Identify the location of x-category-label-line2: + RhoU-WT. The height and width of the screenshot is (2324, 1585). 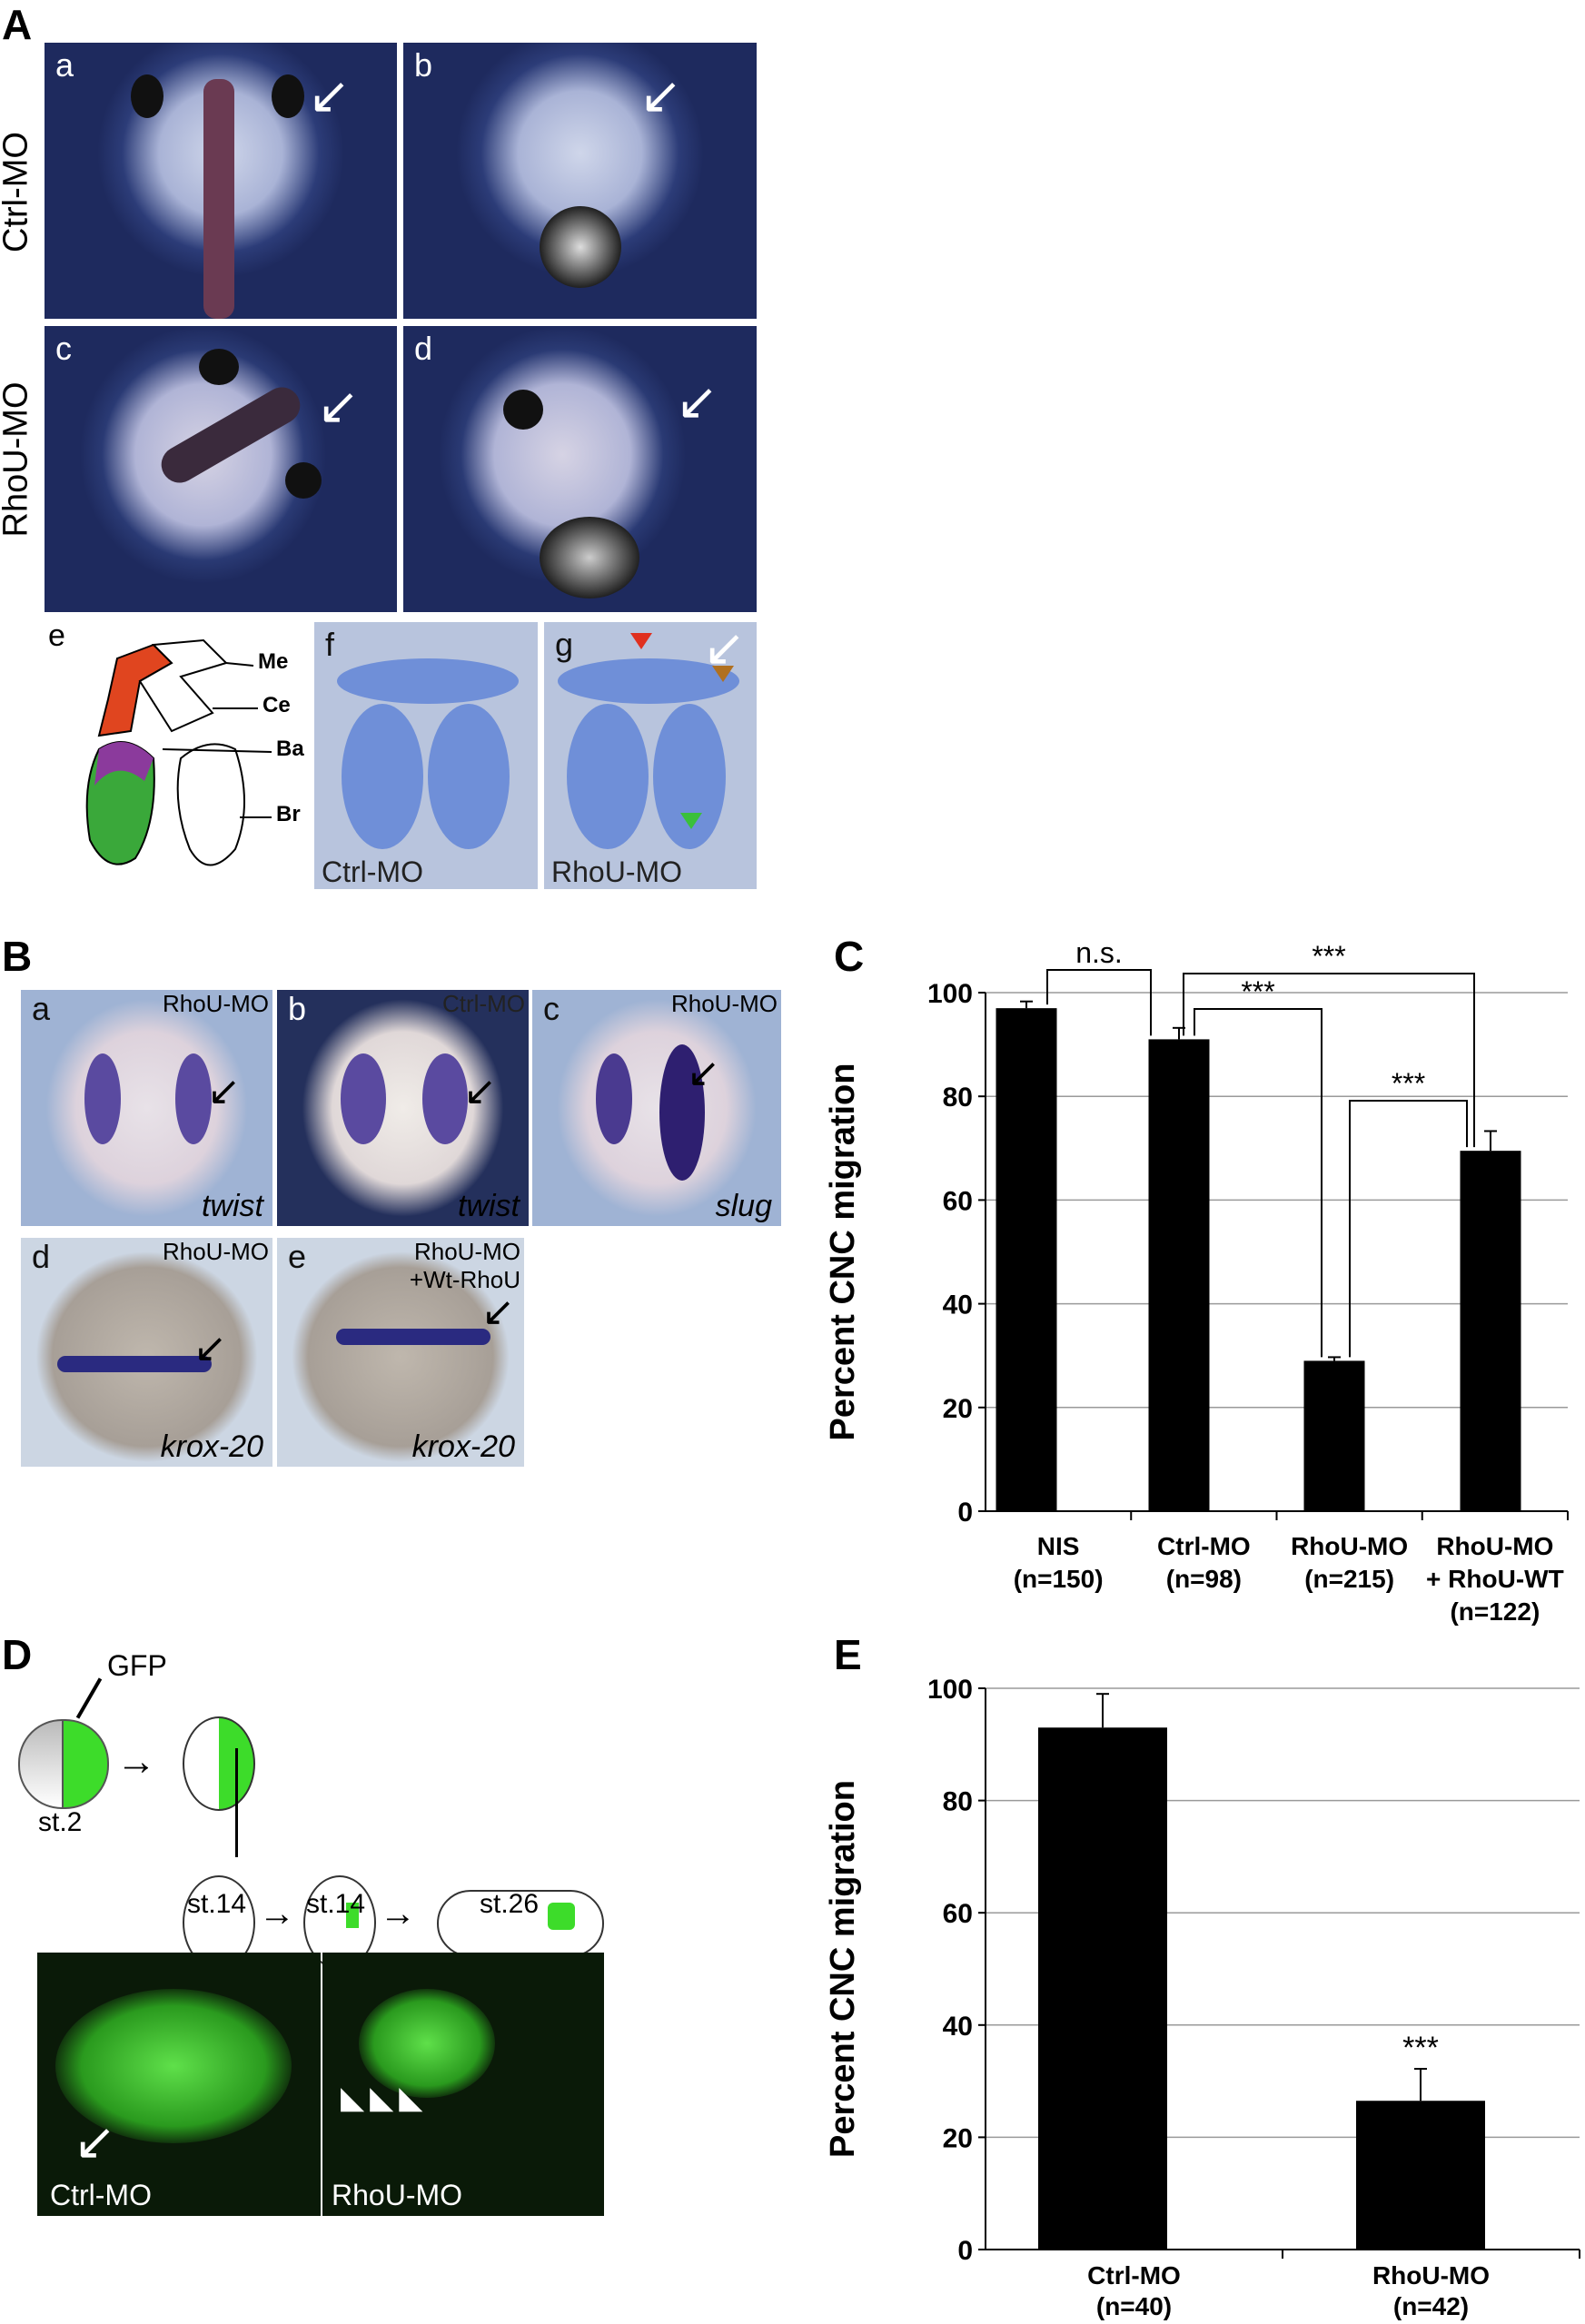
(1495, 1579).